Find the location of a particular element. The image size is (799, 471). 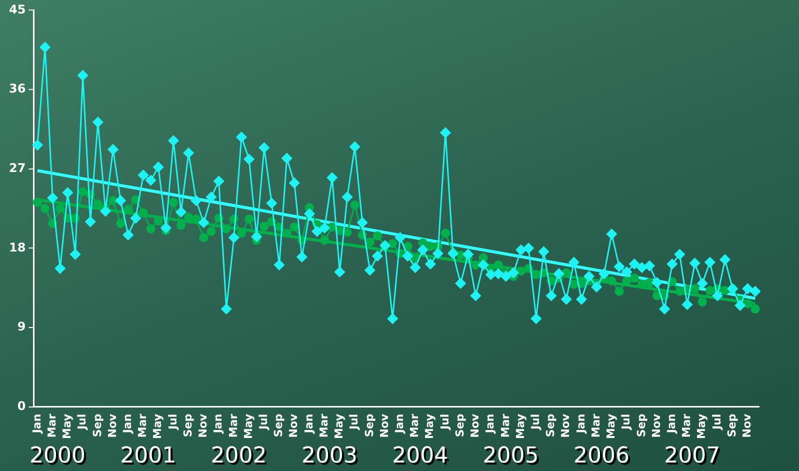

text: 2003 is located at coordinates (329, 456).